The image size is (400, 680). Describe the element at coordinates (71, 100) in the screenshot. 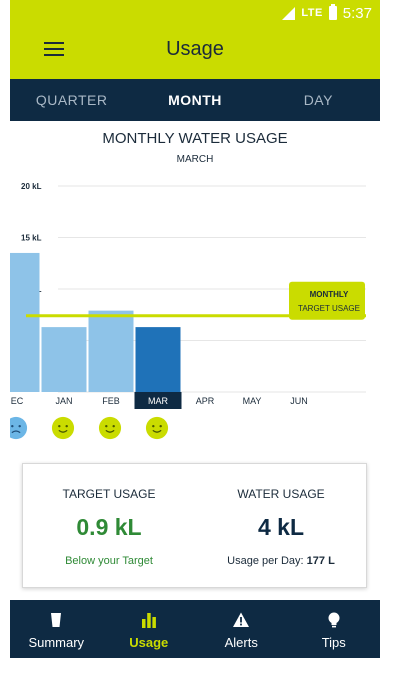

I see `tab-quarter: QUARTER` at that location.